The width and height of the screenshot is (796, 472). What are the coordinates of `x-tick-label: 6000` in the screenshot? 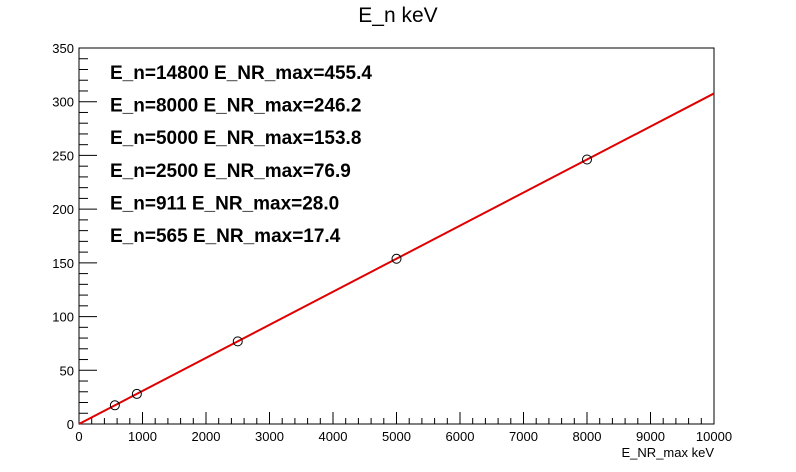 It's located at (460, 436).